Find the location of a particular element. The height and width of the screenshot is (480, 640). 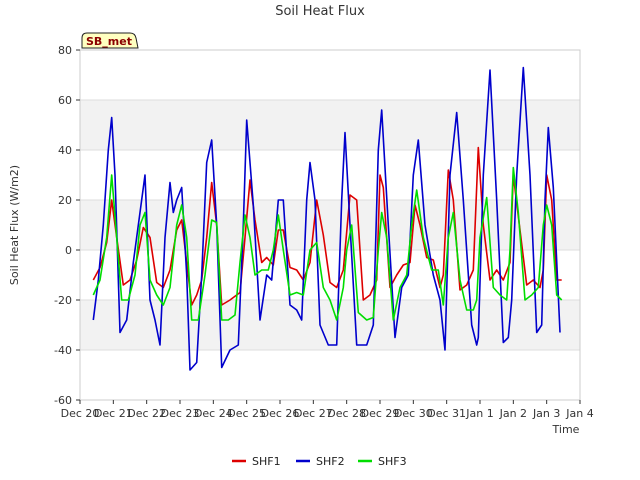

x-tick-label: Dec 24 is located at coordinates (213, 413).